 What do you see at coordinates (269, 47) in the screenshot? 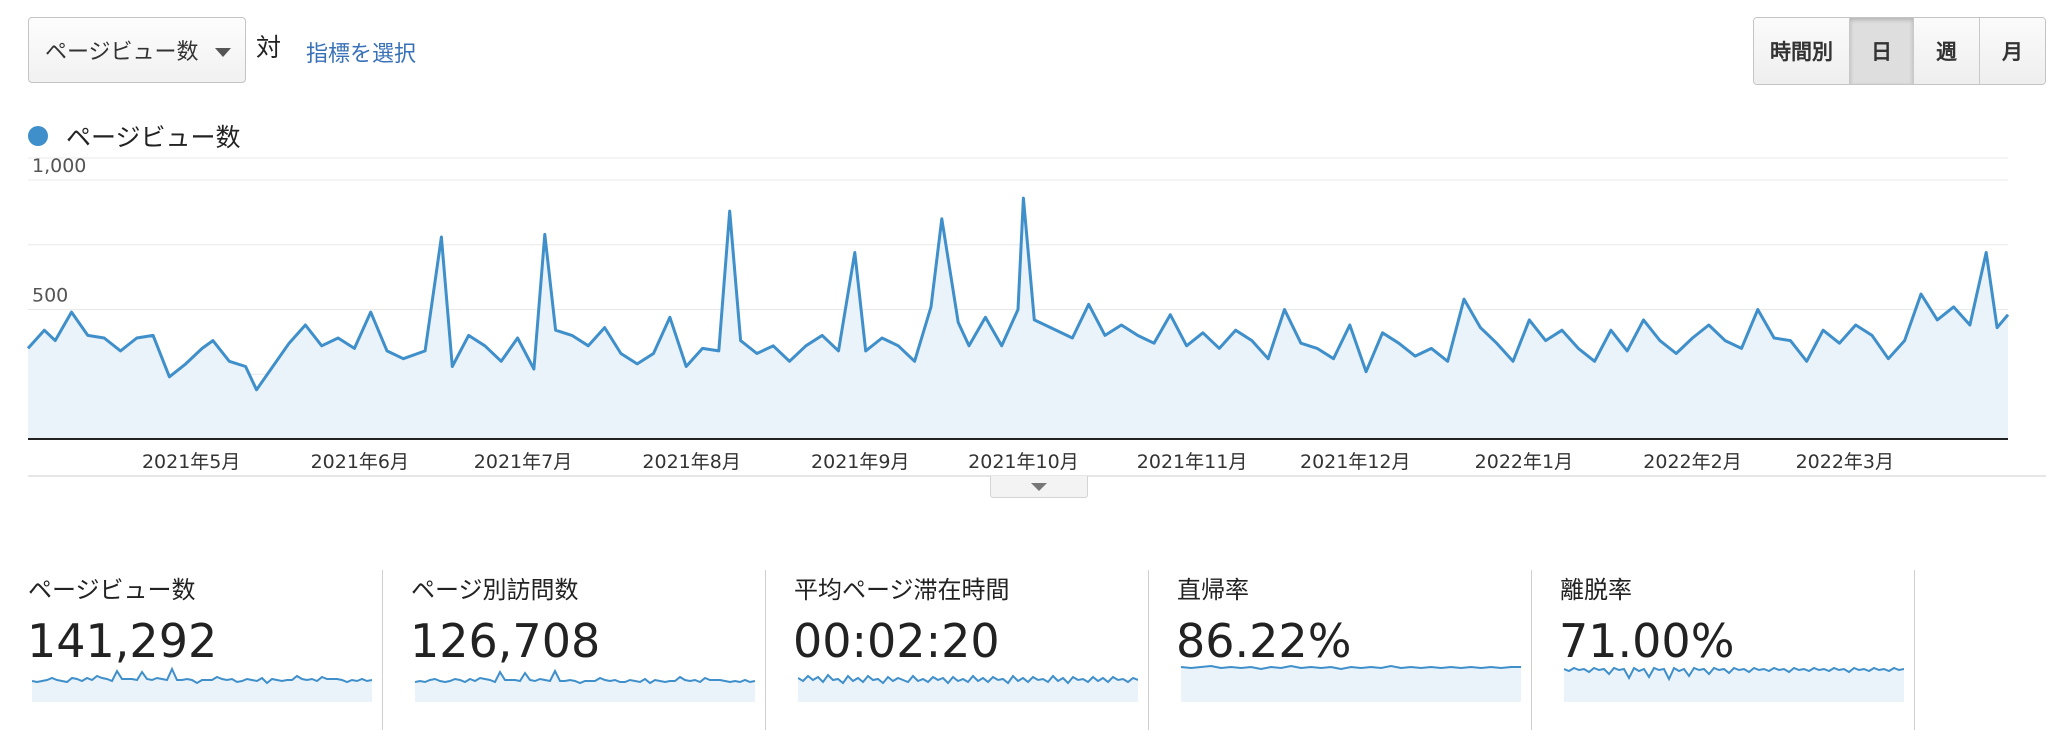
I see `versus-label: 対` at bounding box center [269, 47].